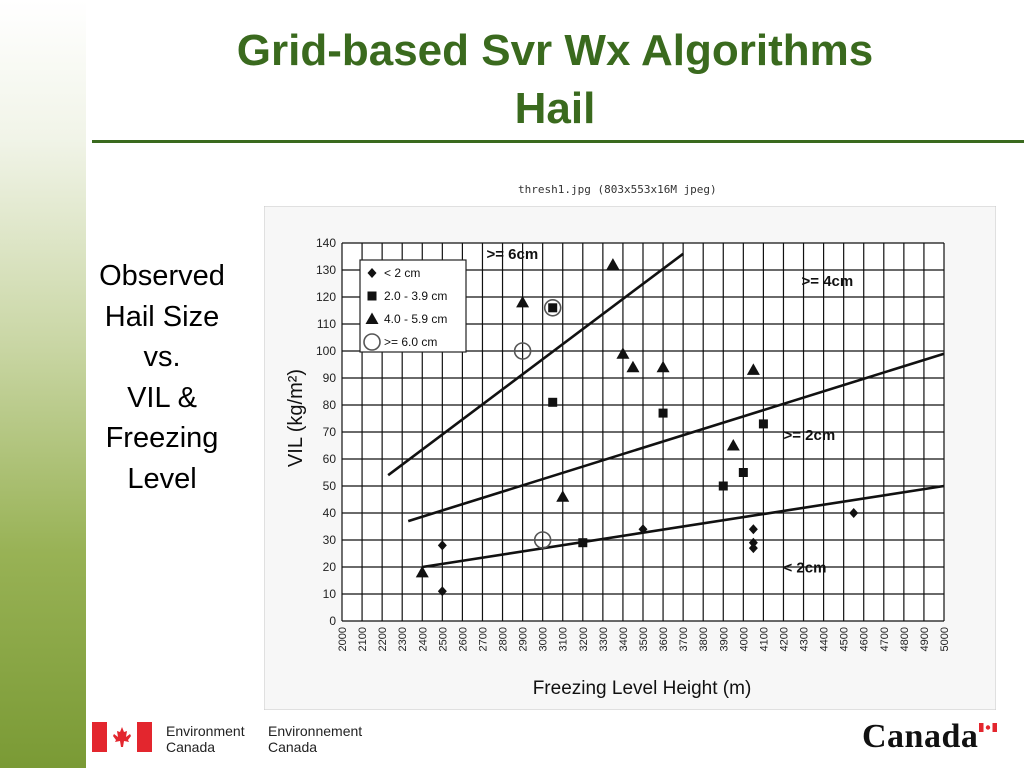  What do you see at coordinates (330, 486) in the screenshot?
I see `y-tick-label: 50` at bounding box center [330, 486].